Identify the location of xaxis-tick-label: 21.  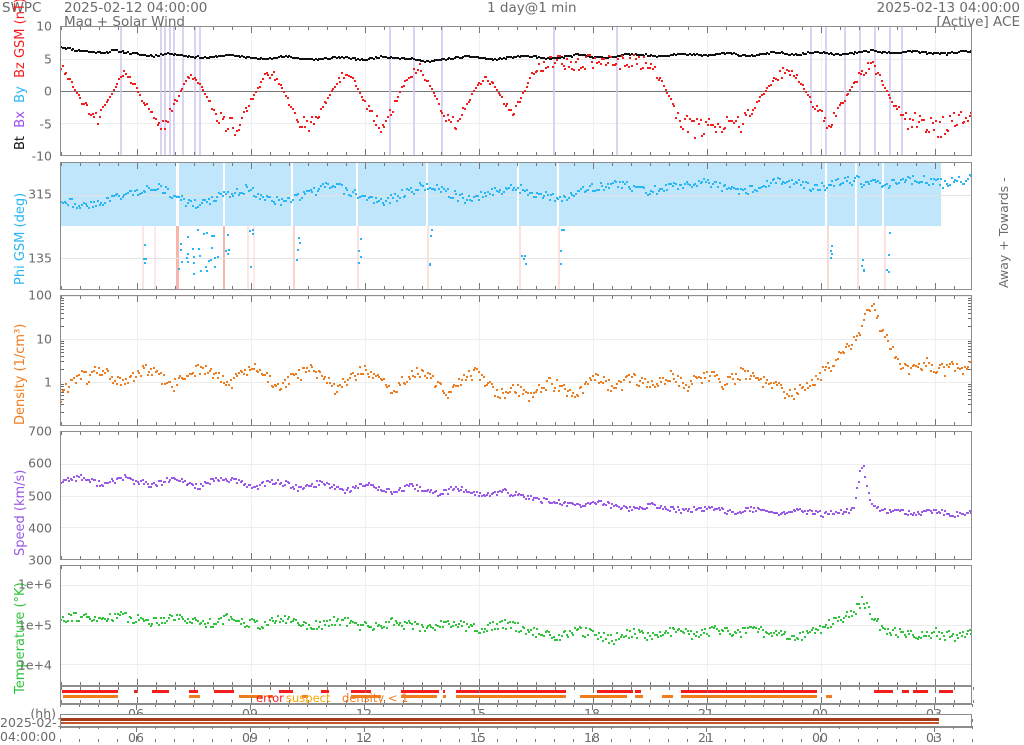
(706, 737).